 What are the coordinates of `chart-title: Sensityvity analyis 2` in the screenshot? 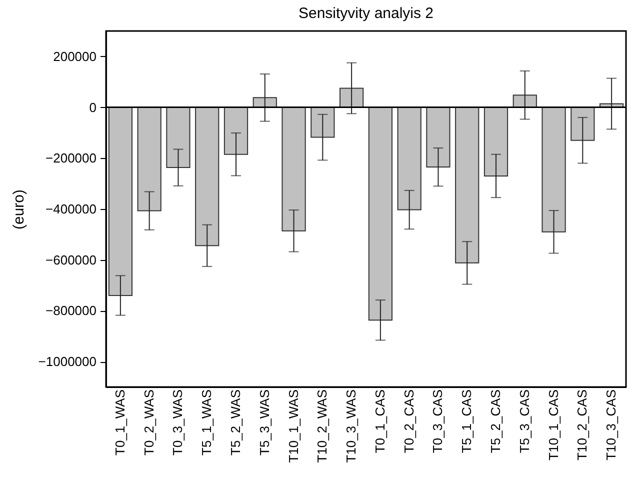 It's located at (366, 13).